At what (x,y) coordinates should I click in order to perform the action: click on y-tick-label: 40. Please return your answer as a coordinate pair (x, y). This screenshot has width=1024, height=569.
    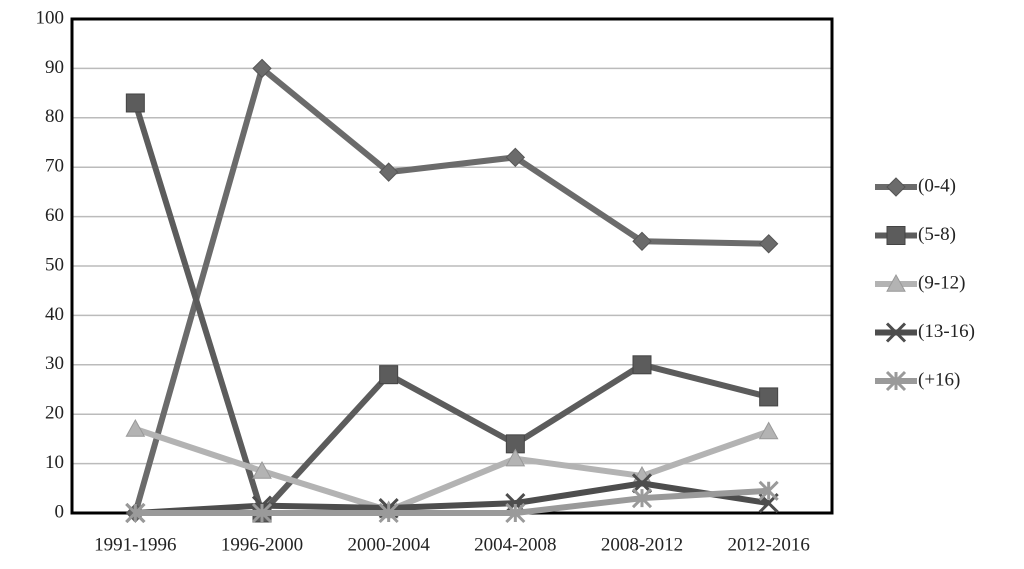
    Looking at the image, I should click on (54, 314).